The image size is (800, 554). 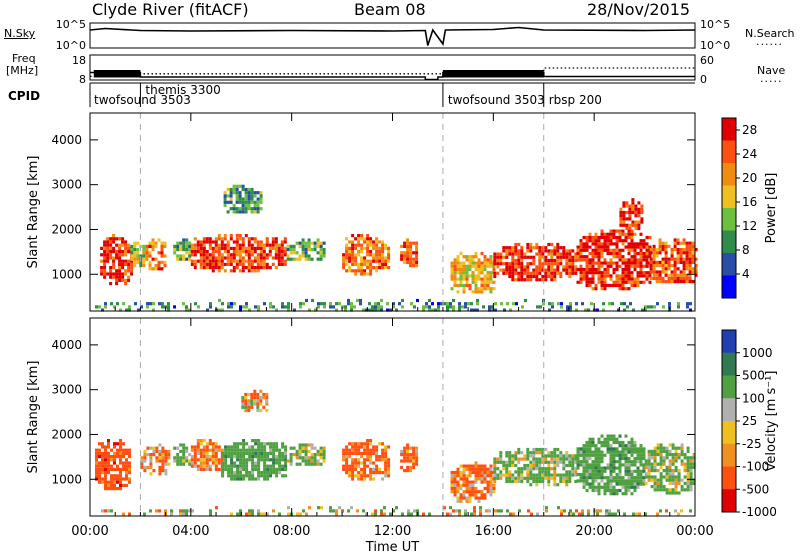 What do you see at coordinates (729, 264) in the screenshot?
I see `power-colorbar-segment` at bounding box center [729, 264].